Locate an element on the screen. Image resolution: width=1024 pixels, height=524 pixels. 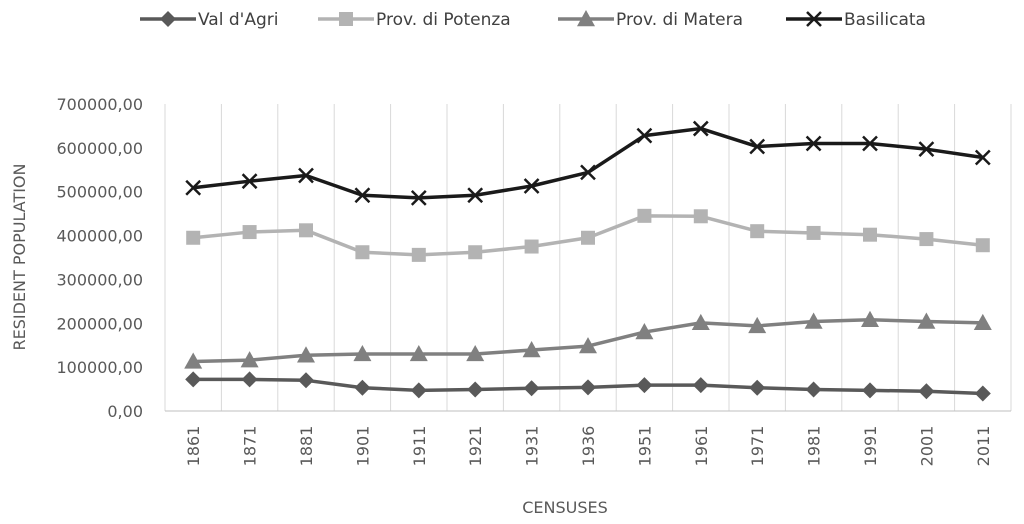
legend-label: Val d'Agri is located at coordinates (238, 20).